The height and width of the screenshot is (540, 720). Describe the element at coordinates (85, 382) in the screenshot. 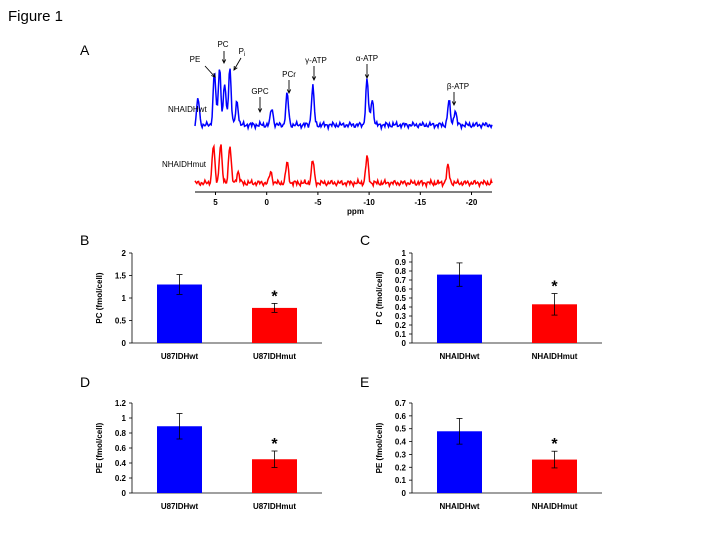

I see `panel-letter-d: D` at that location.